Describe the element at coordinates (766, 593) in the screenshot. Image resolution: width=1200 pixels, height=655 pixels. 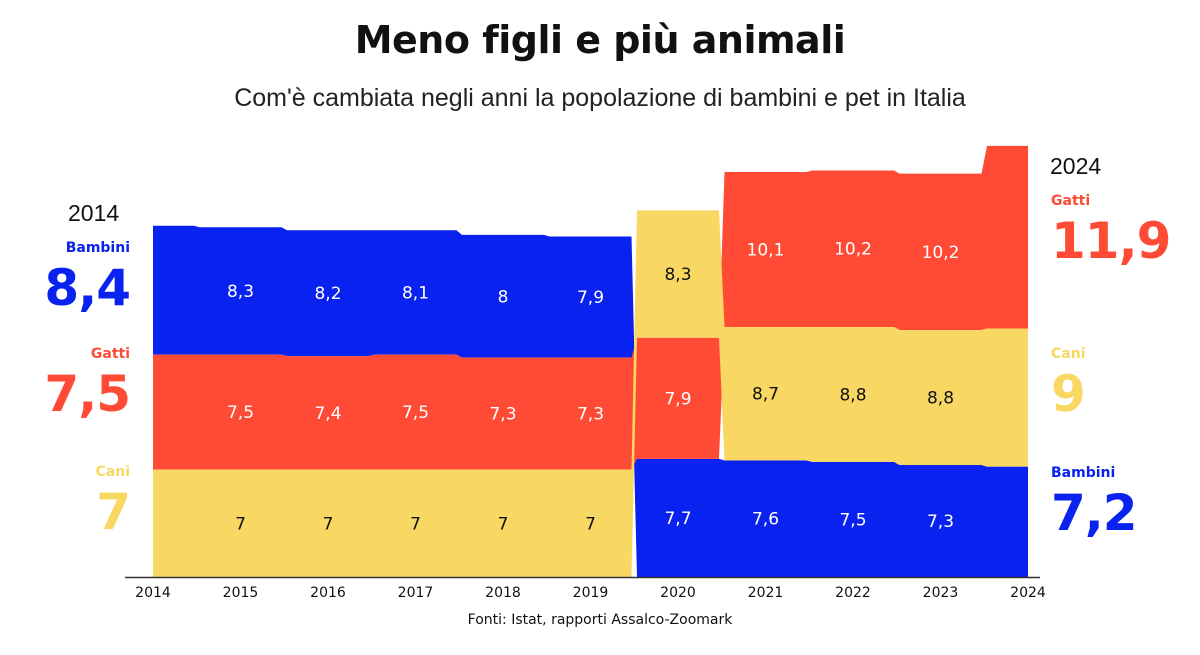
I see `x-tick-label-2021: 2021` at that location.